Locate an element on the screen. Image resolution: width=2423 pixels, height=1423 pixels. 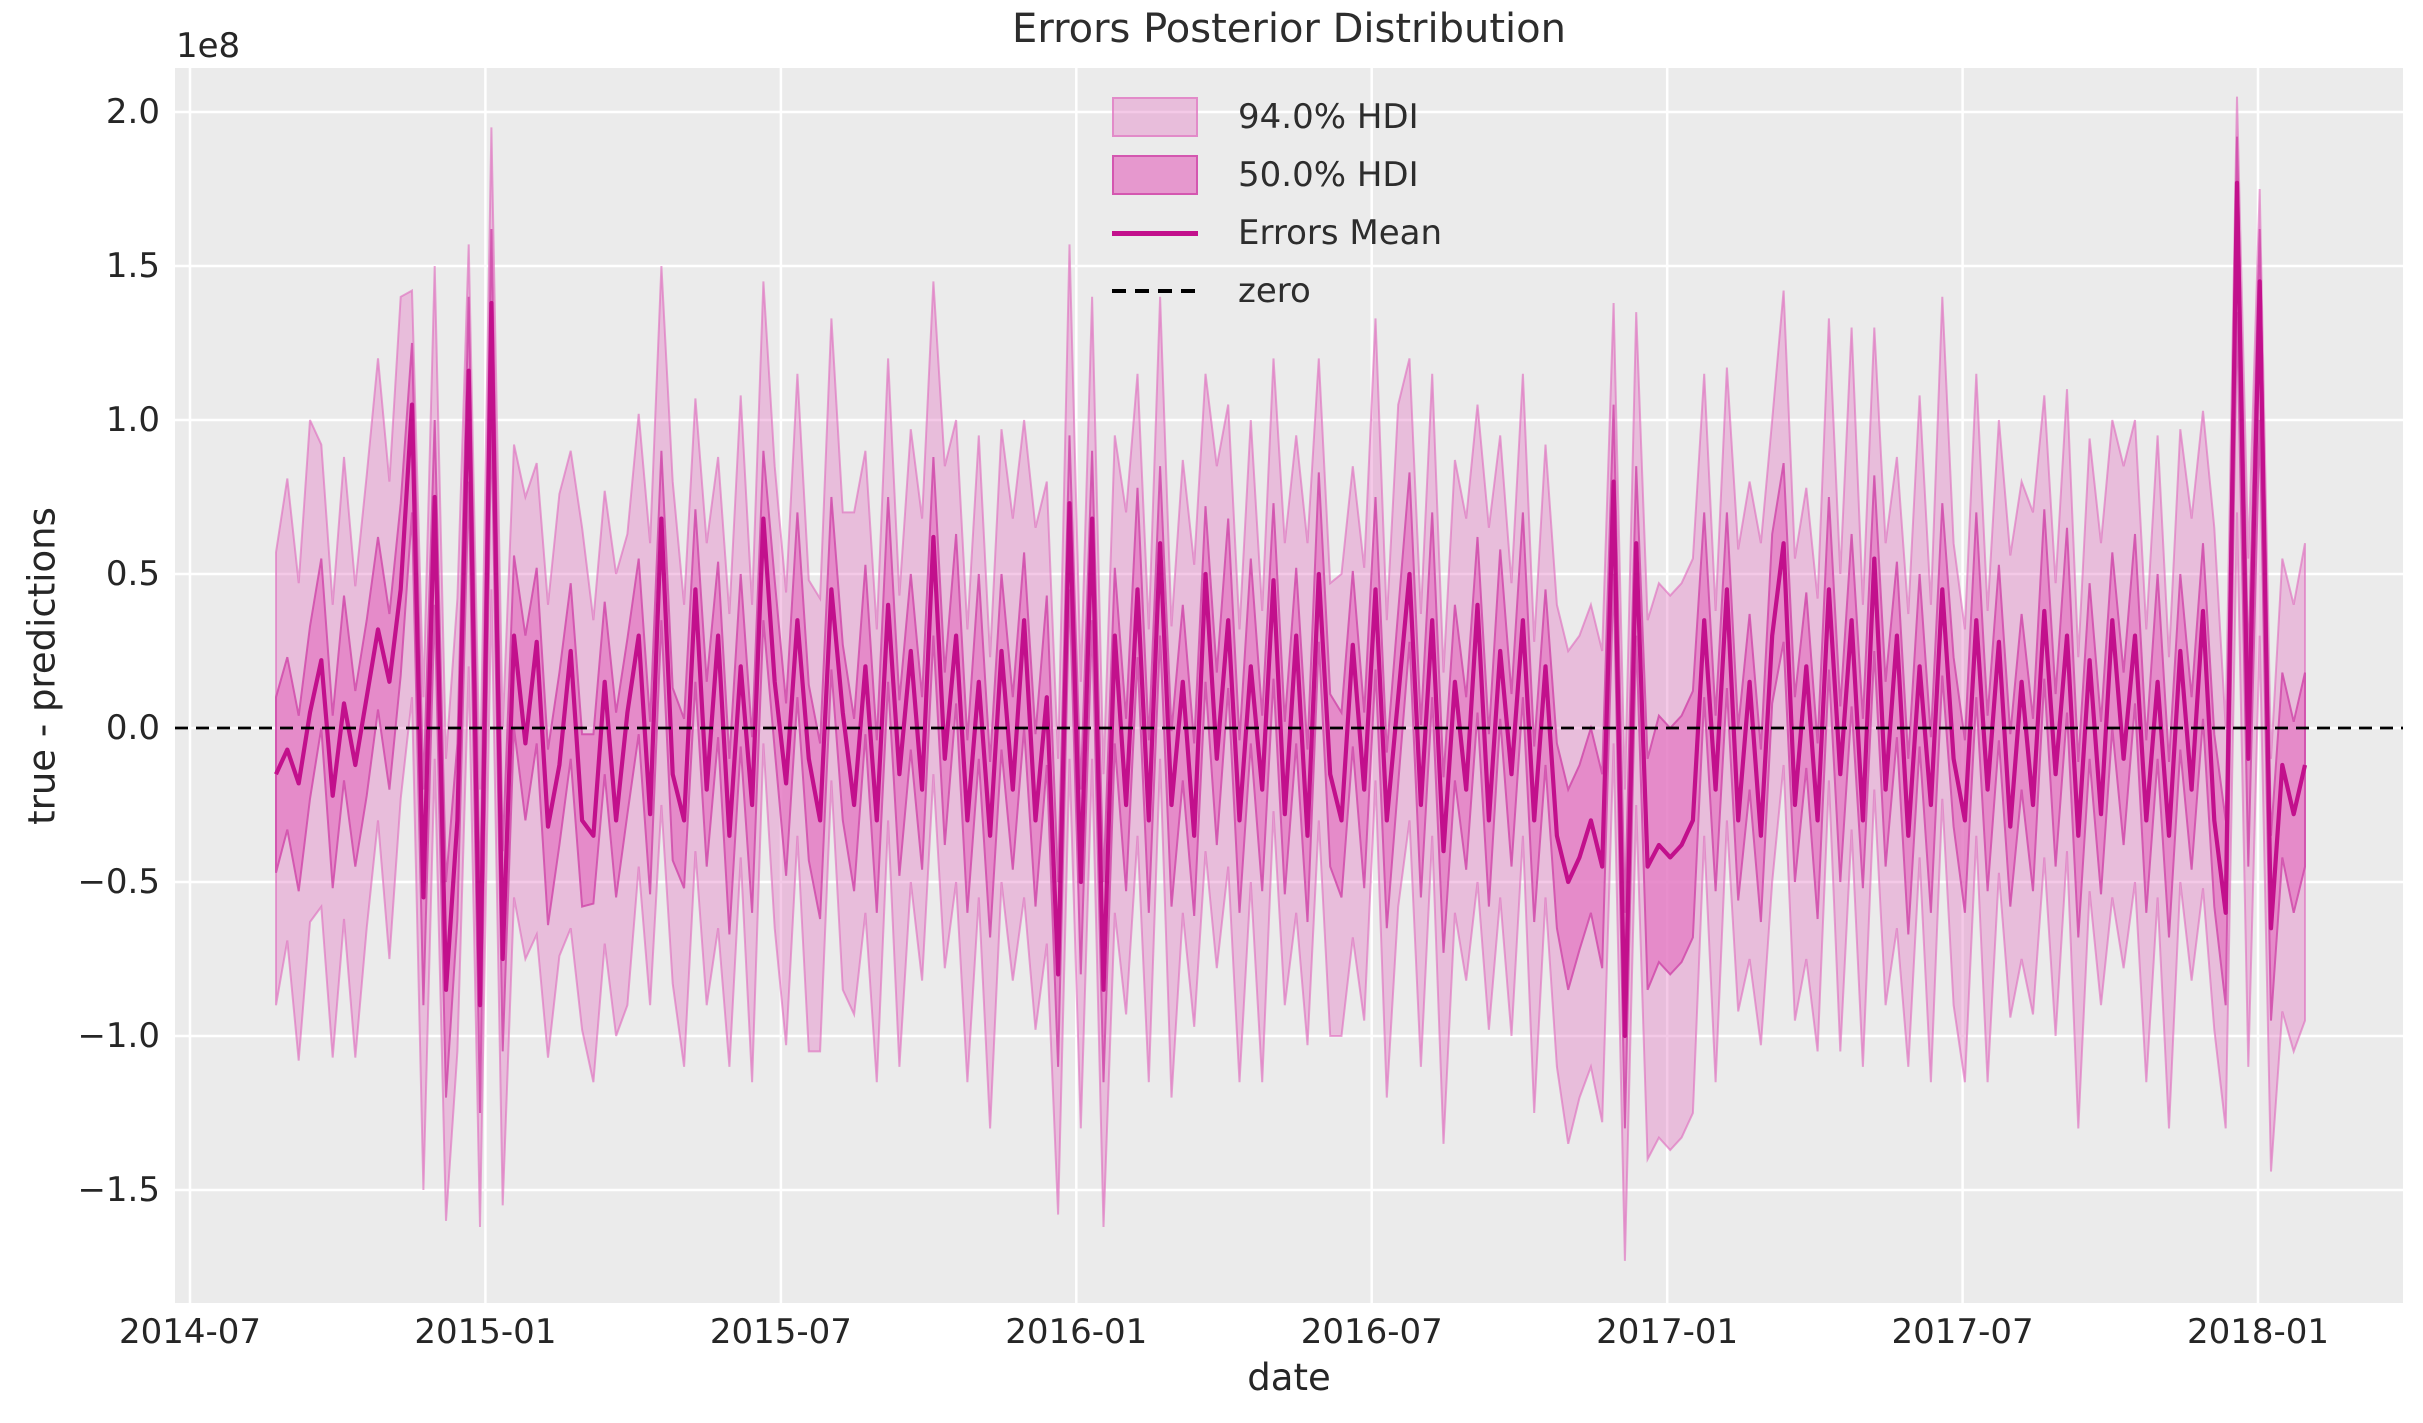
legend-item-mean: Errors Mean is located at coordinates (1277, 233).